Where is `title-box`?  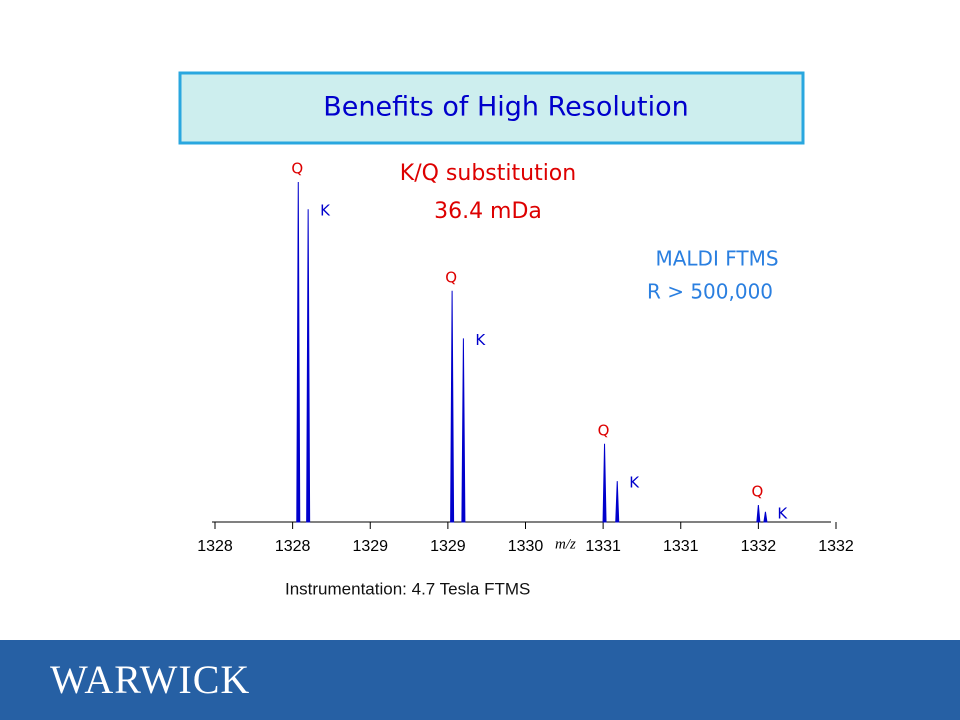
title-box is located at coordinates (491, 108).